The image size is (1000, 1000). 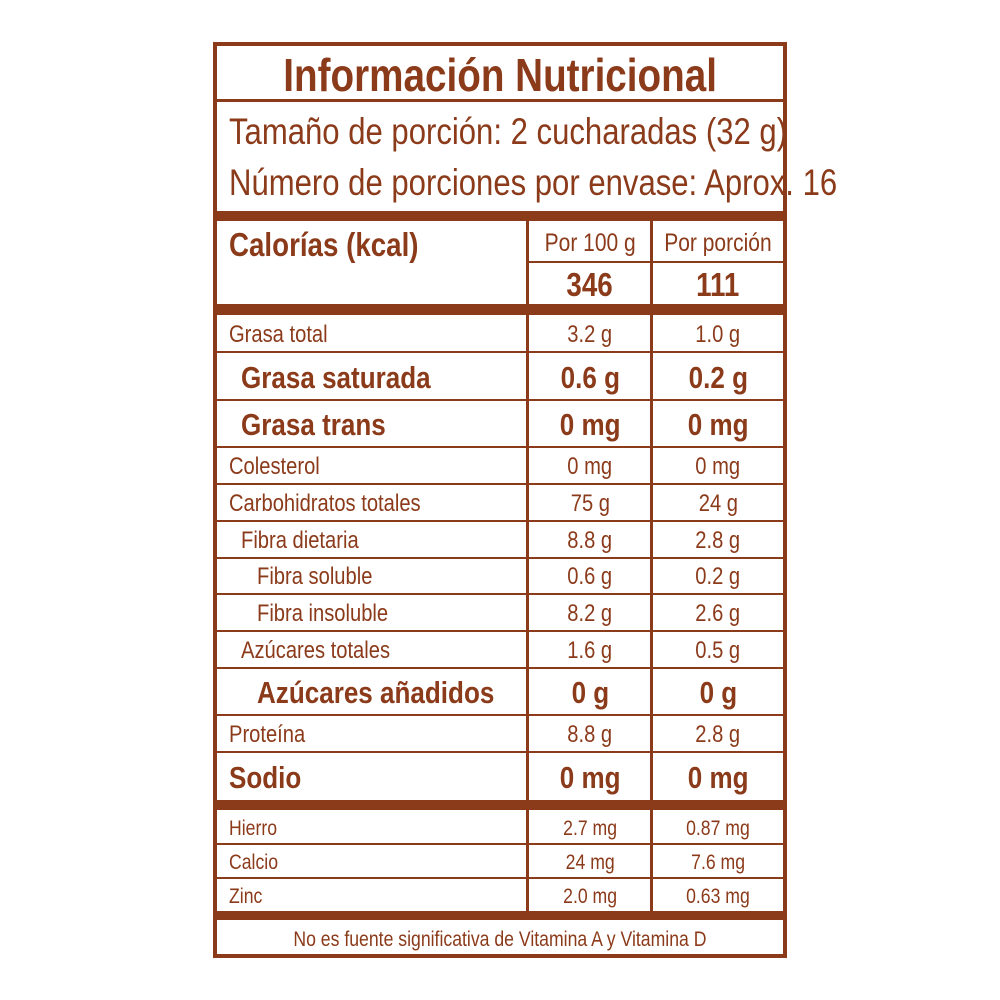 I want to click on nutrient-row-per-serving: 0 g, so click(x=718, y=692).